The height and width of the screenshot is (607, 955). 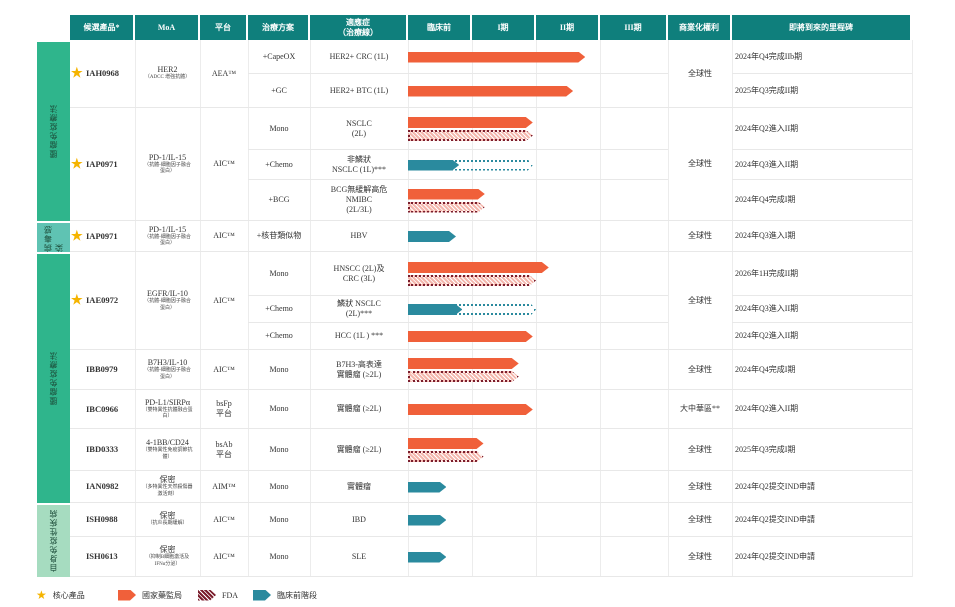 I want to click on legend-item: 臨床前階段, so click(x=285, y=595).